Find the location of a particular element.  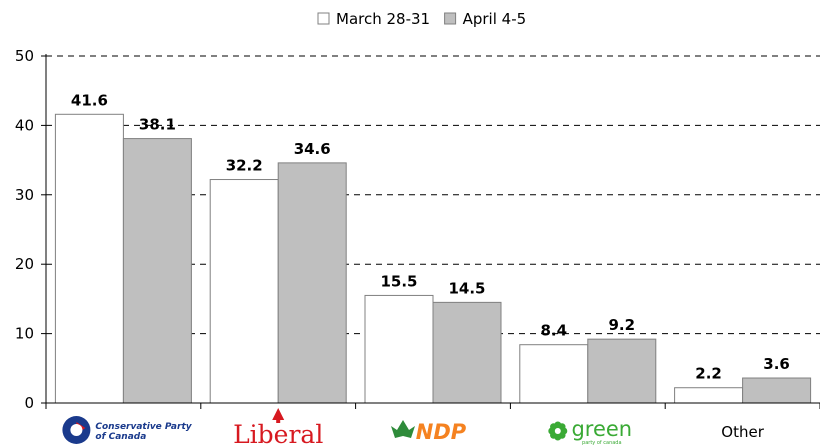

y-tick-label: 20 is located at coordinates (24, 264).